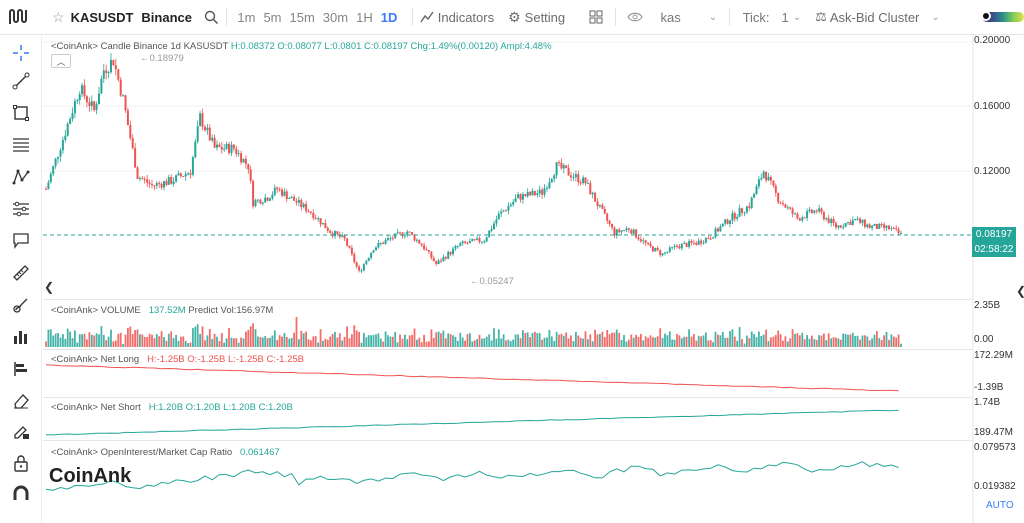  I want to click on expand-right-icon: ❮, so click(1020, 291).